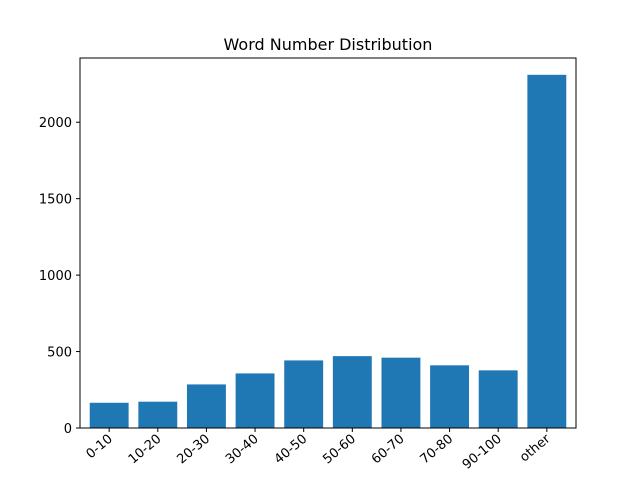  What do you see at coordinates (55, 200) in the screenshot?
I see `y-tick-label: 1500` at bounding box center [55, 200].